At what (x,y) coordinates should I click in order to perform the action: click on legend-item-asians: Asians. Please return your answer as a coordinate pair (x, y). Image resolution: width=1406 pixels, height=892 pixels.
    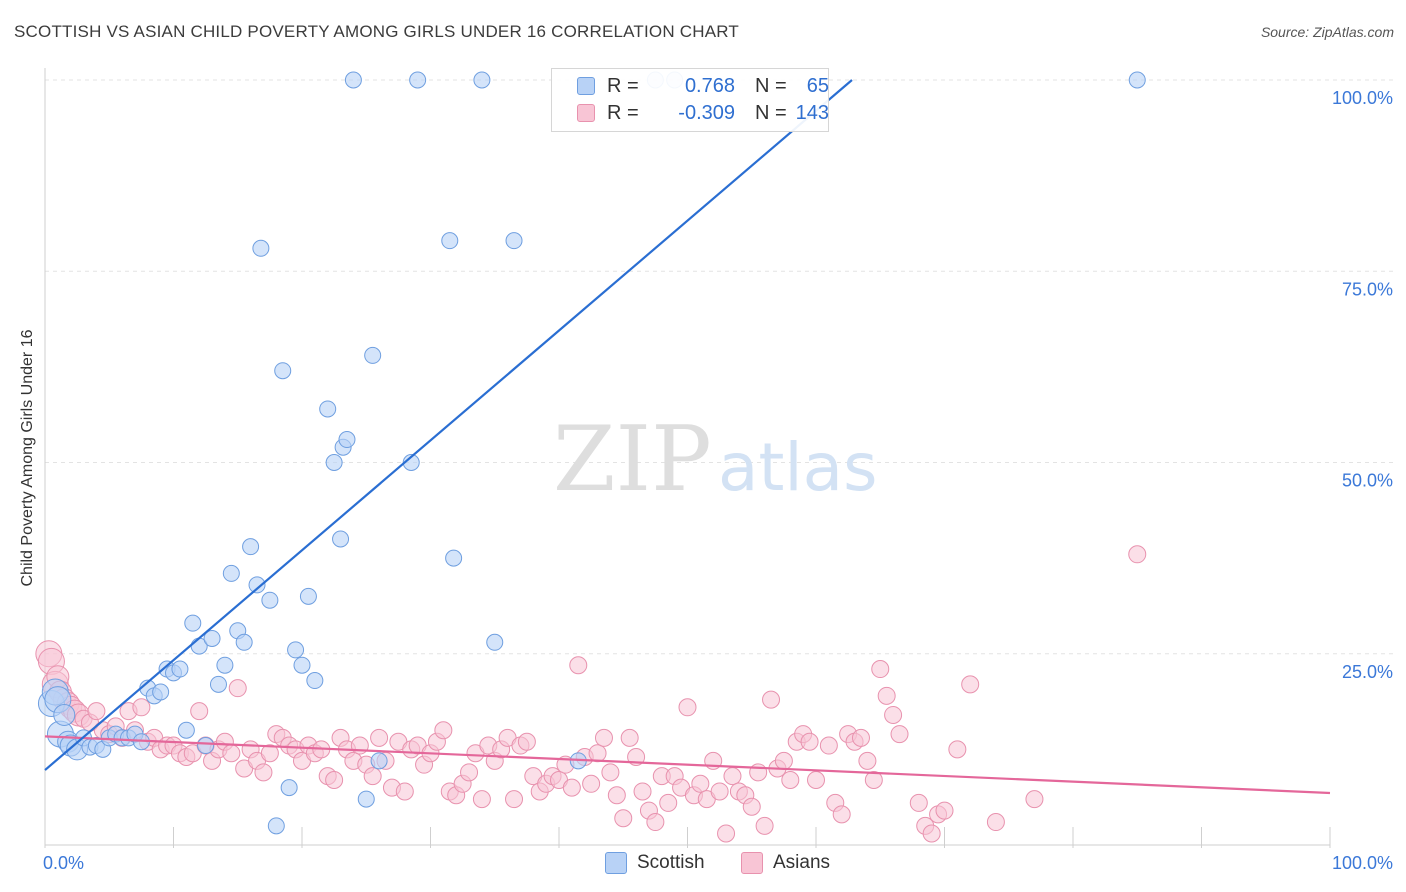
    Looking at the image, I should click on (785, 863).